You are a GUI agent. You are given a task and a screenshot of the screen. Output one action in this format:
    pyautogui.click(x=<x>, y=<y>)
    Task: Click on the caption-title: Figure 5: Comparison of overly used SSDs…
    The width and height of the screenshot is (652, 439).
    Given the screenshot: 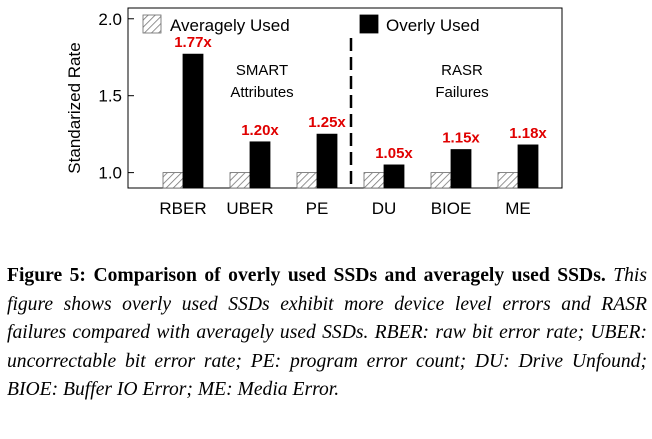 What is the action you would take?
    pyautogui.click(x=306, y=275)
    